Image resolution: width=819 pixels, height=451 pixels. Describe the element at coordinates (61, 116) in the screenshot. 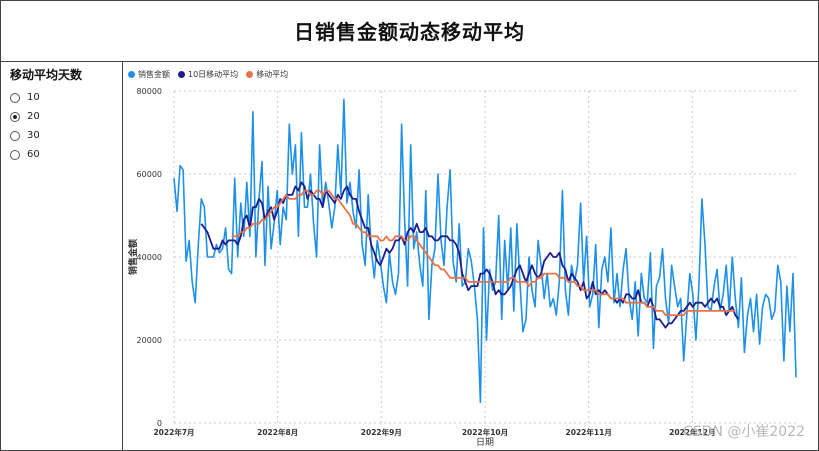

I see `slicer-option-20: 20` at that location.